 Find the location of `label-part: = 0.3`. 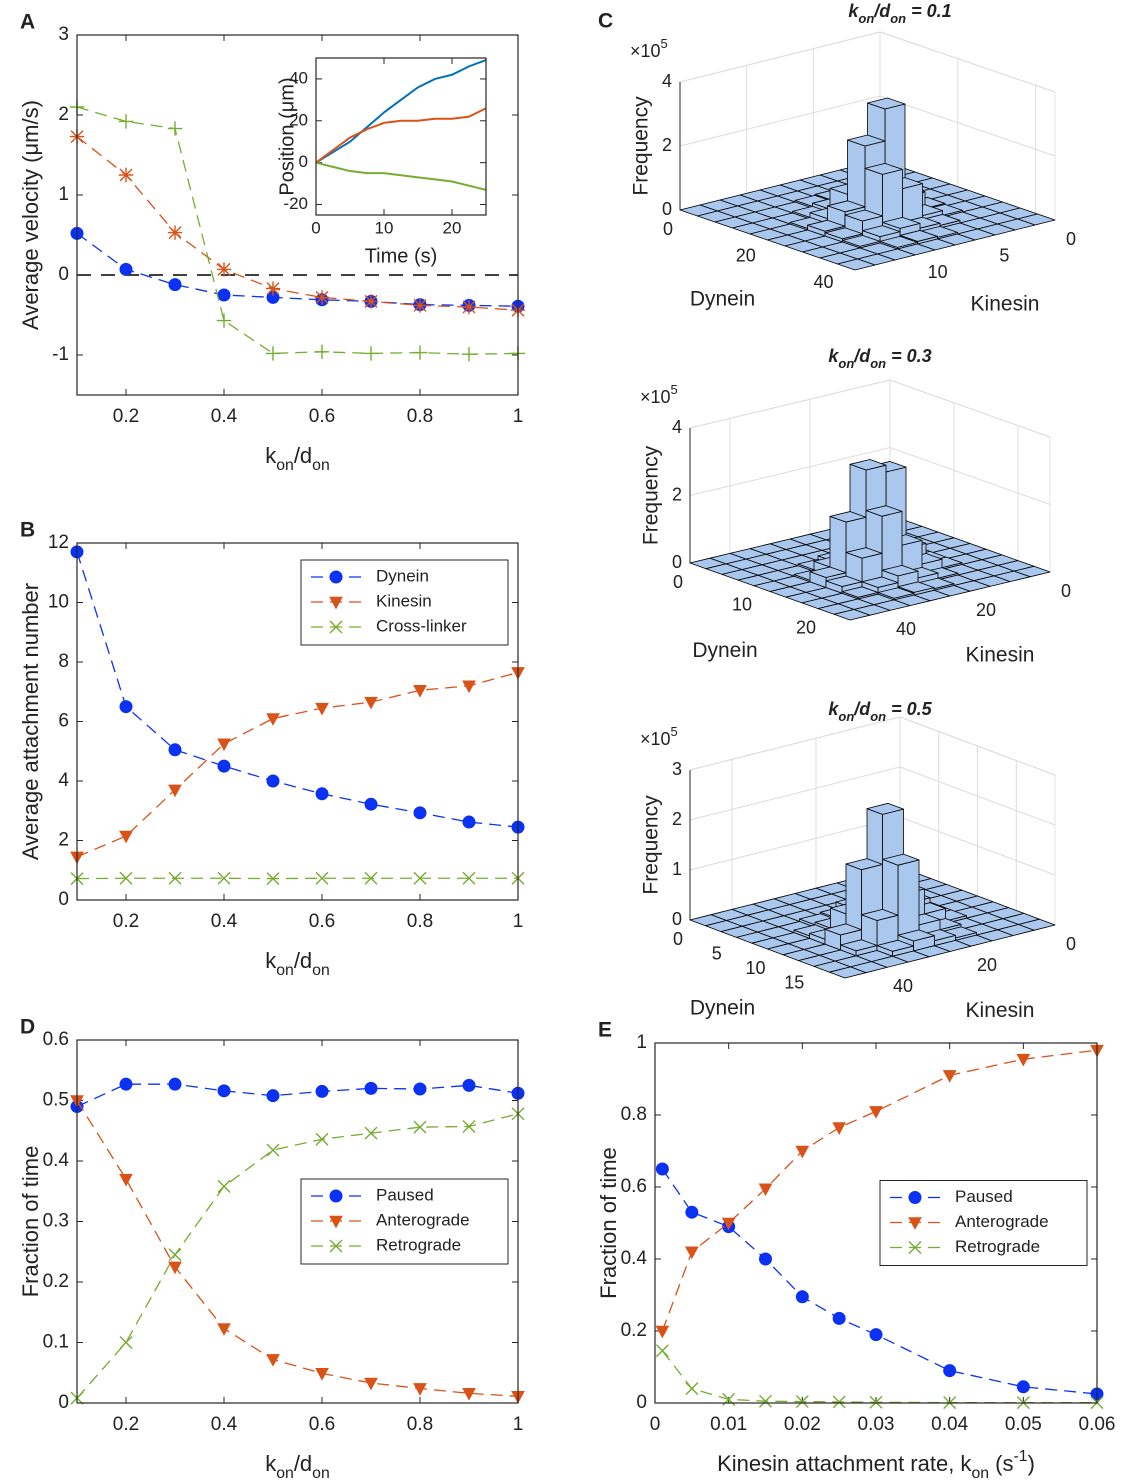

label-part: = 0.3 is located at coordinates (909, 356).